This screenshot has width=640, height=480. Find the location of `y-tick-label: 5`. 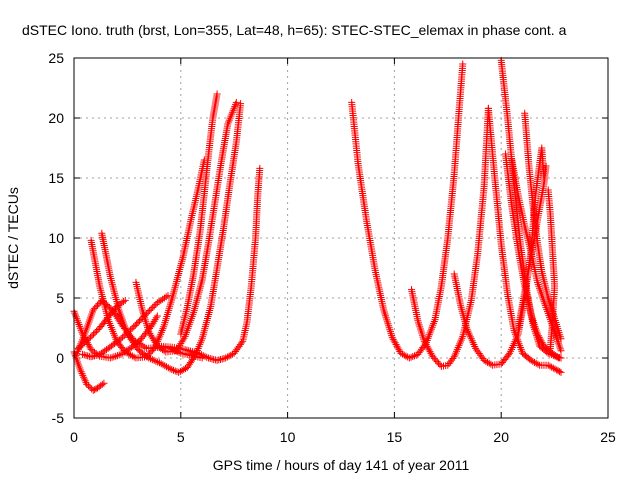

y-tick-label: 5 is located at coordinates (60, 298).